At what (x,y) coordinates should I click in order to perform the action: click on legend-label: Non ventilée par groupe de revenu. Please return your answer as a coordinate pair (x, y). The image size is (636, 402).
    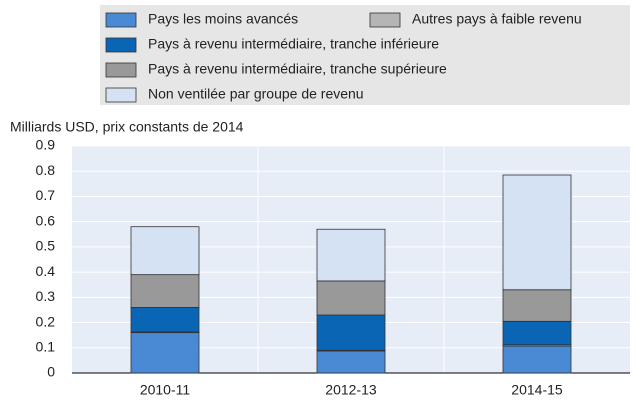
    Looking at the image, I should click on (256, 94).